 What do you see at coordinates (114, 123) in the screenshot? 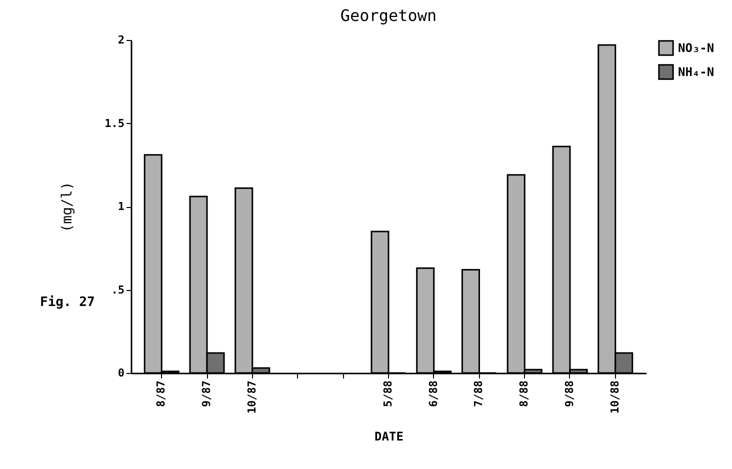
I see `y-tick-label: 1.5` at bounding box center [114, 123].